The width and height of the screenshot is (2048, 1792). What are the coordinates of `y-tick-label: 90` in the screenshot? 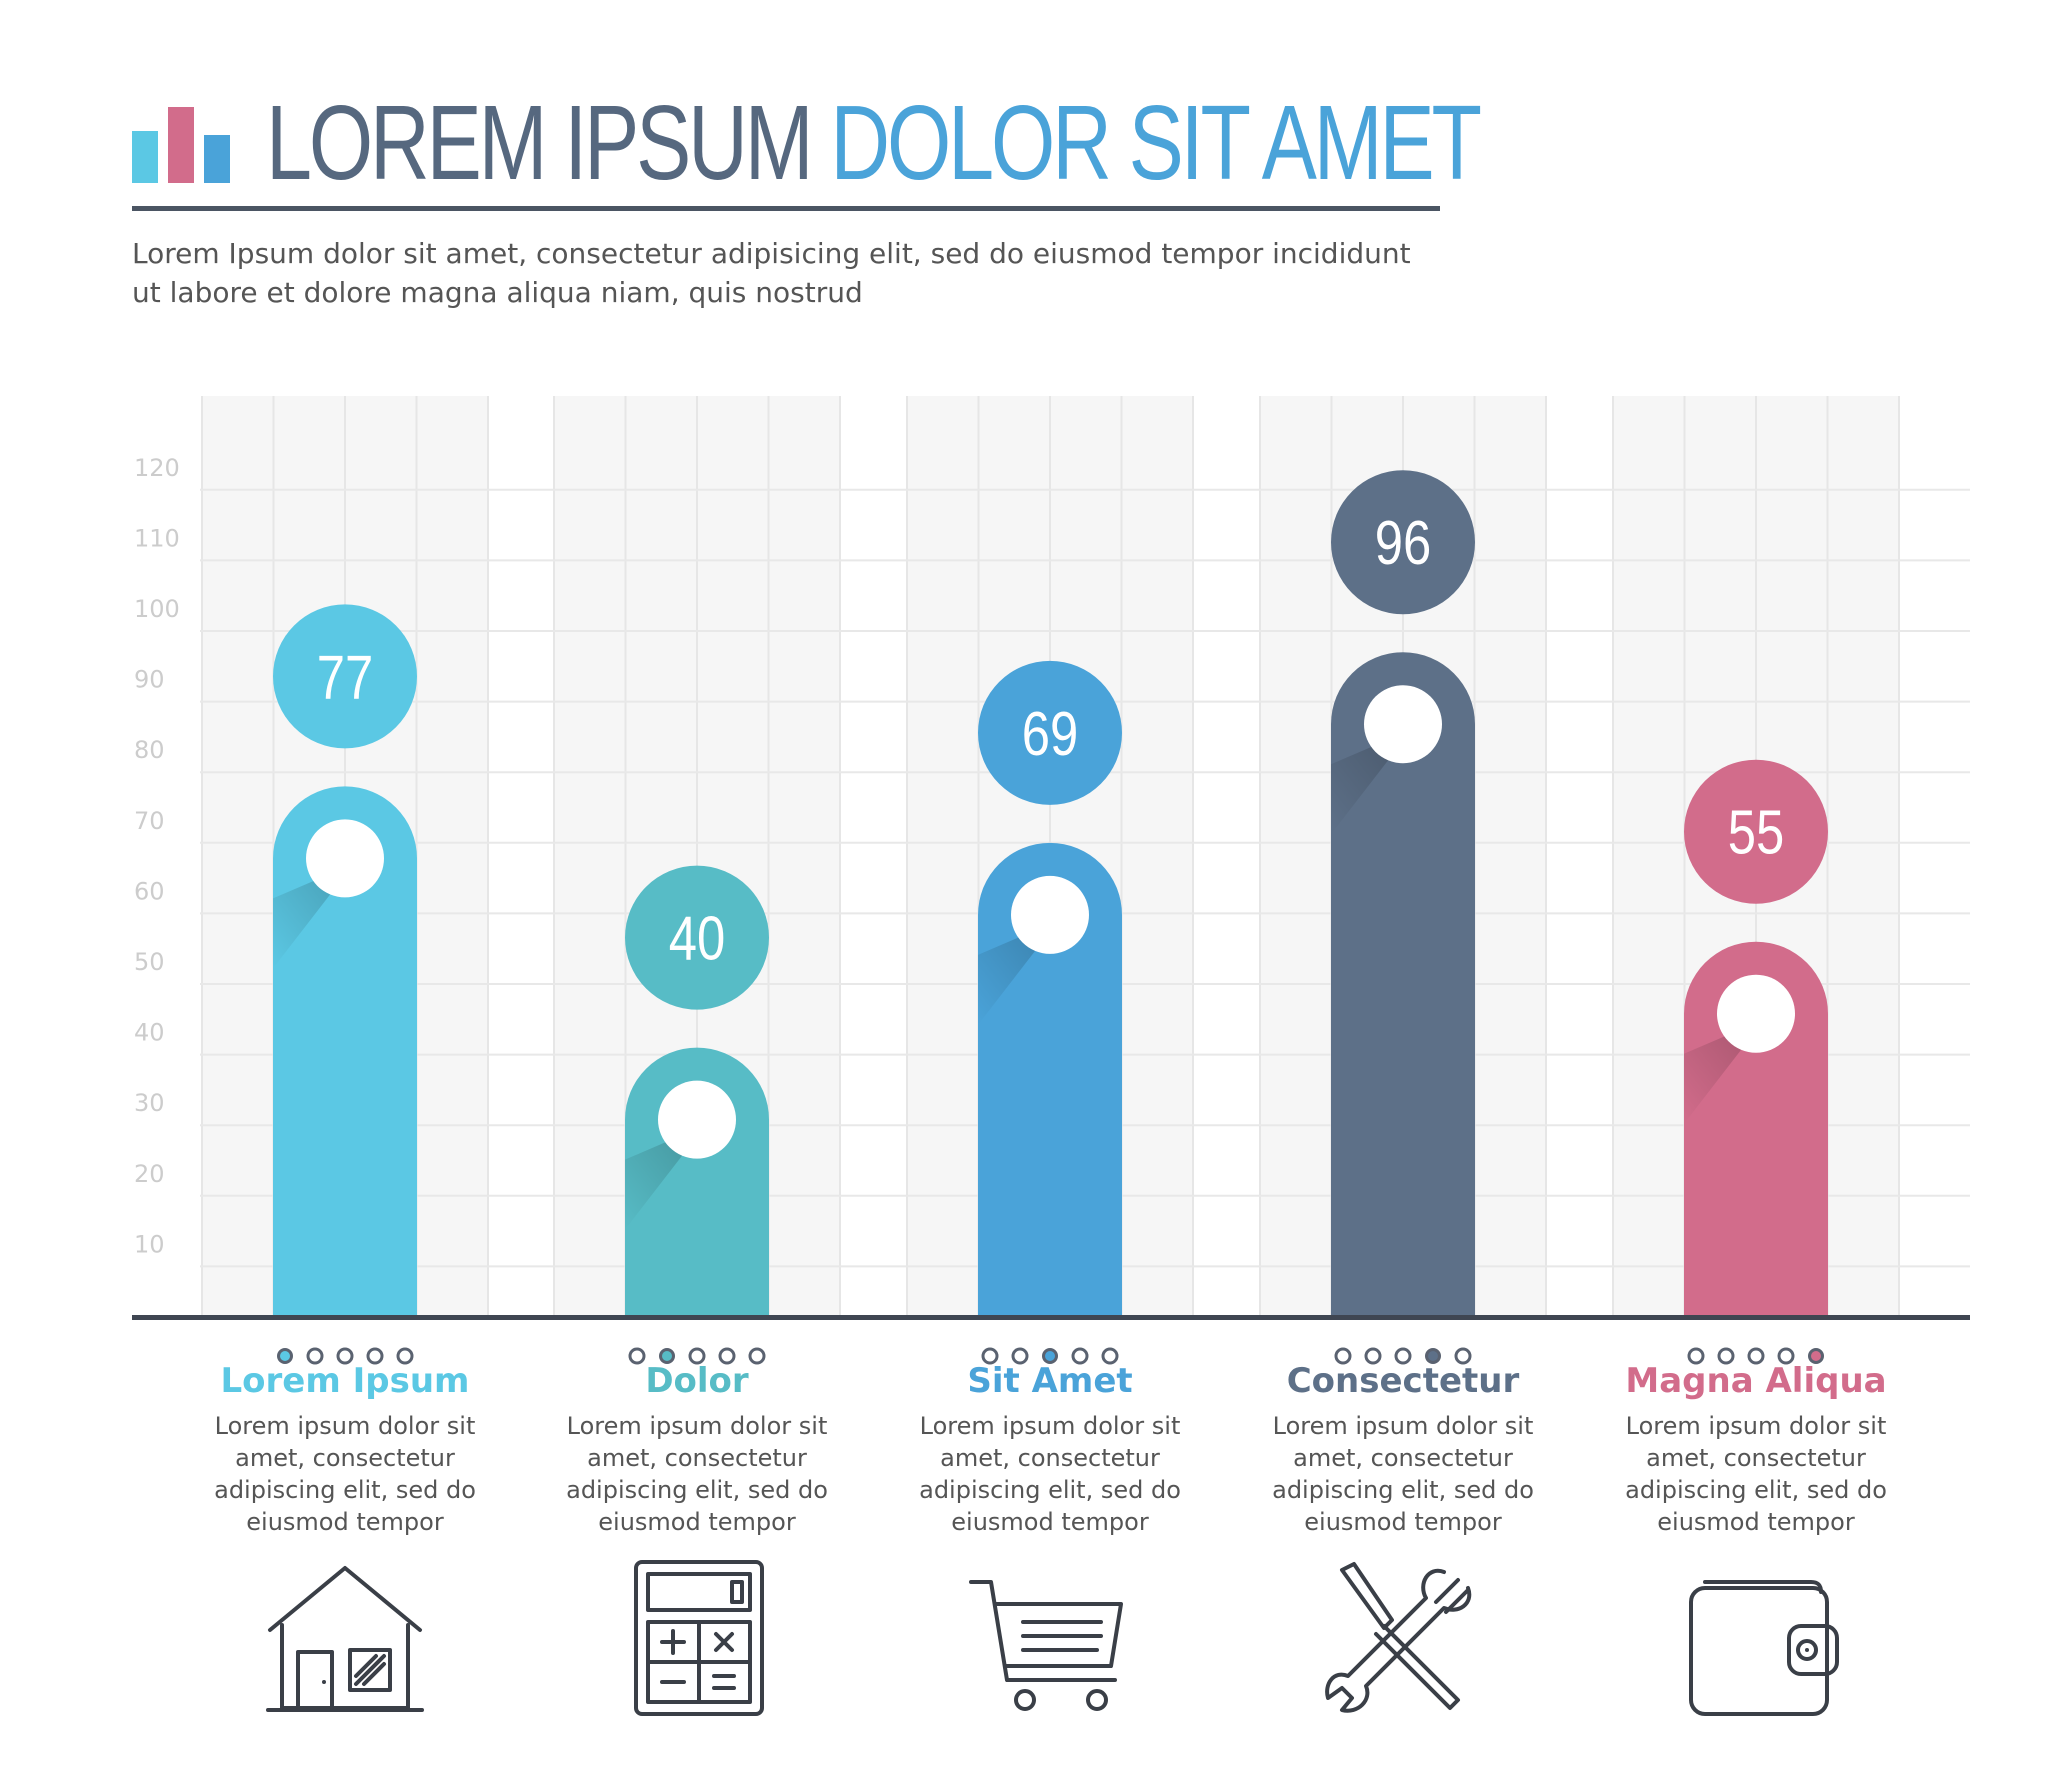 It's located at (149, 680).